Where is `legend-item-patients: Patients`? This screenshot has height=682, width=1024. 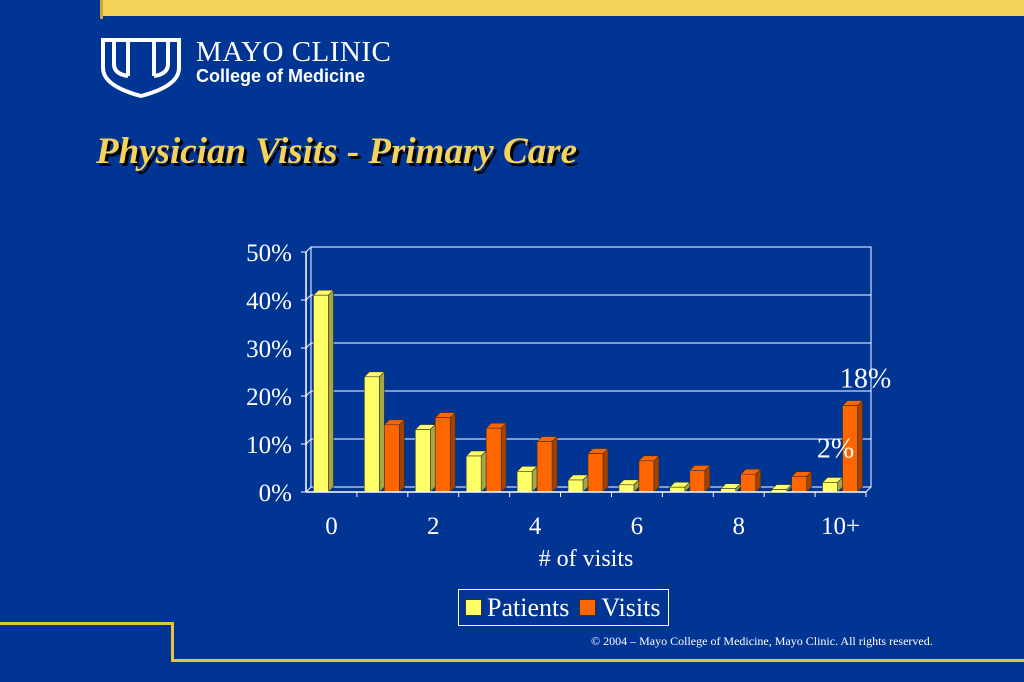 legend-item-patients: Patients is located at coordinates (517, 608).